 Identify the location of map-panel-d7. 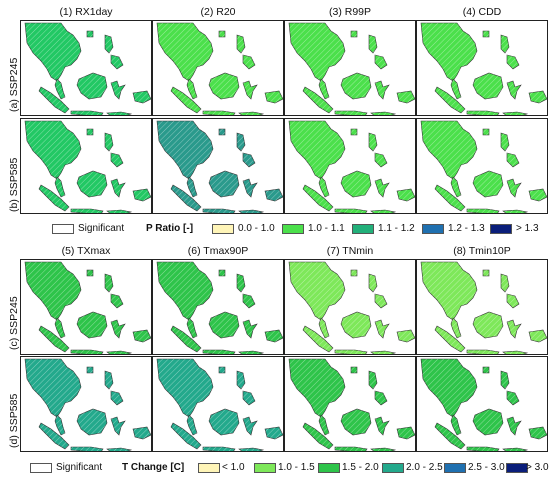
(350, 404).